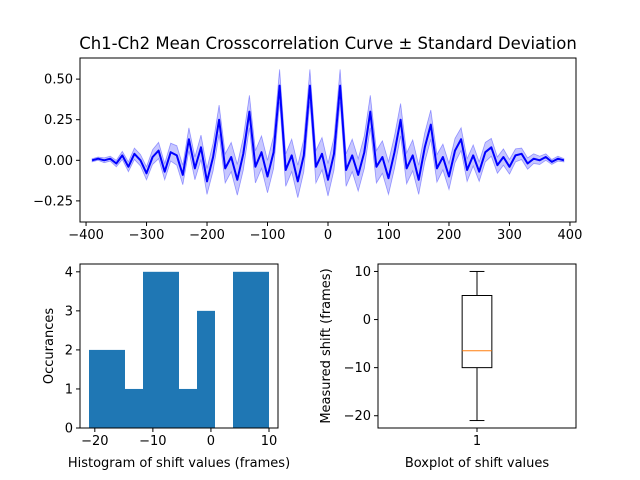 Image resolution: width=640 pixels, height=480 pixels. I want to click on boxplot, so click(477, 346).